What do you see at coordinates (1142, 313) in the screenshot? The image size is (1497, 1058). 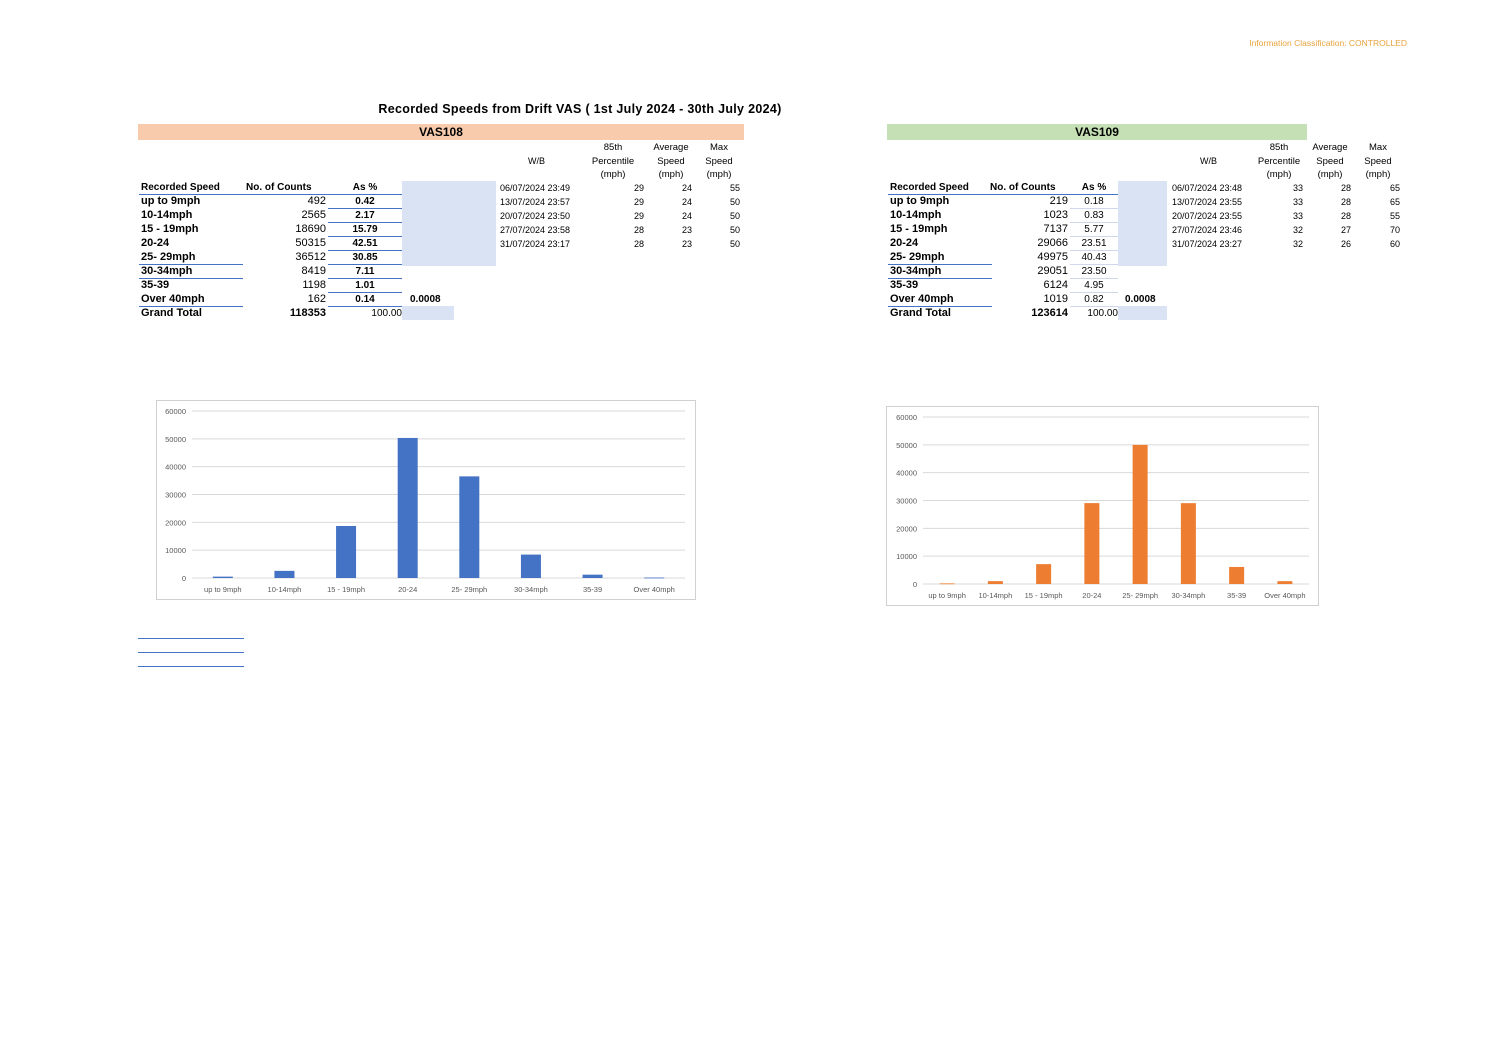 I see `vas109-total-shade` at bounding box center [1142, 313].